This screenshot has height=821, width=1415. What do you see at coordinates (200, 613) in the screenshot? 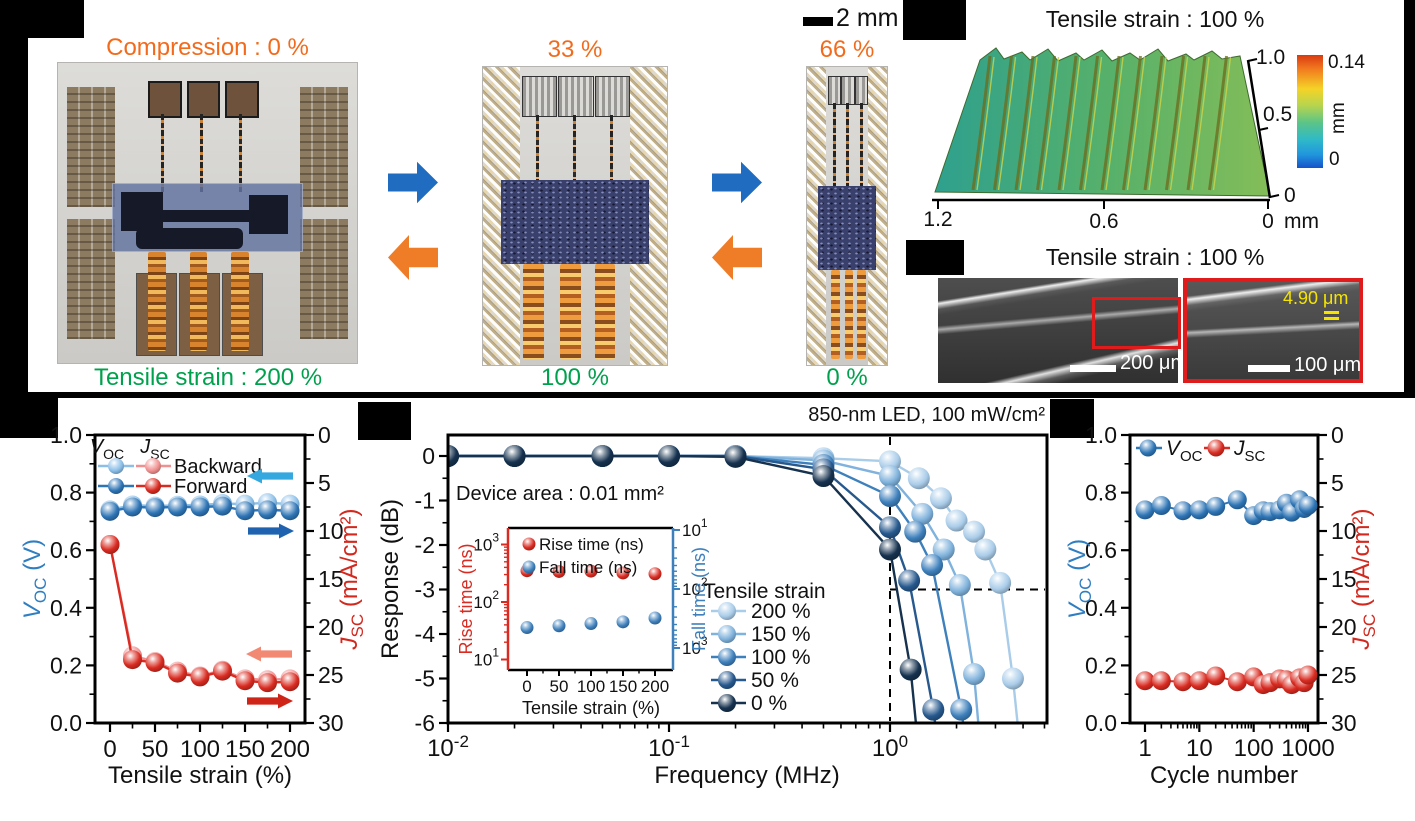
I see `series-jsc-forward` at bounding box center [200, 613].